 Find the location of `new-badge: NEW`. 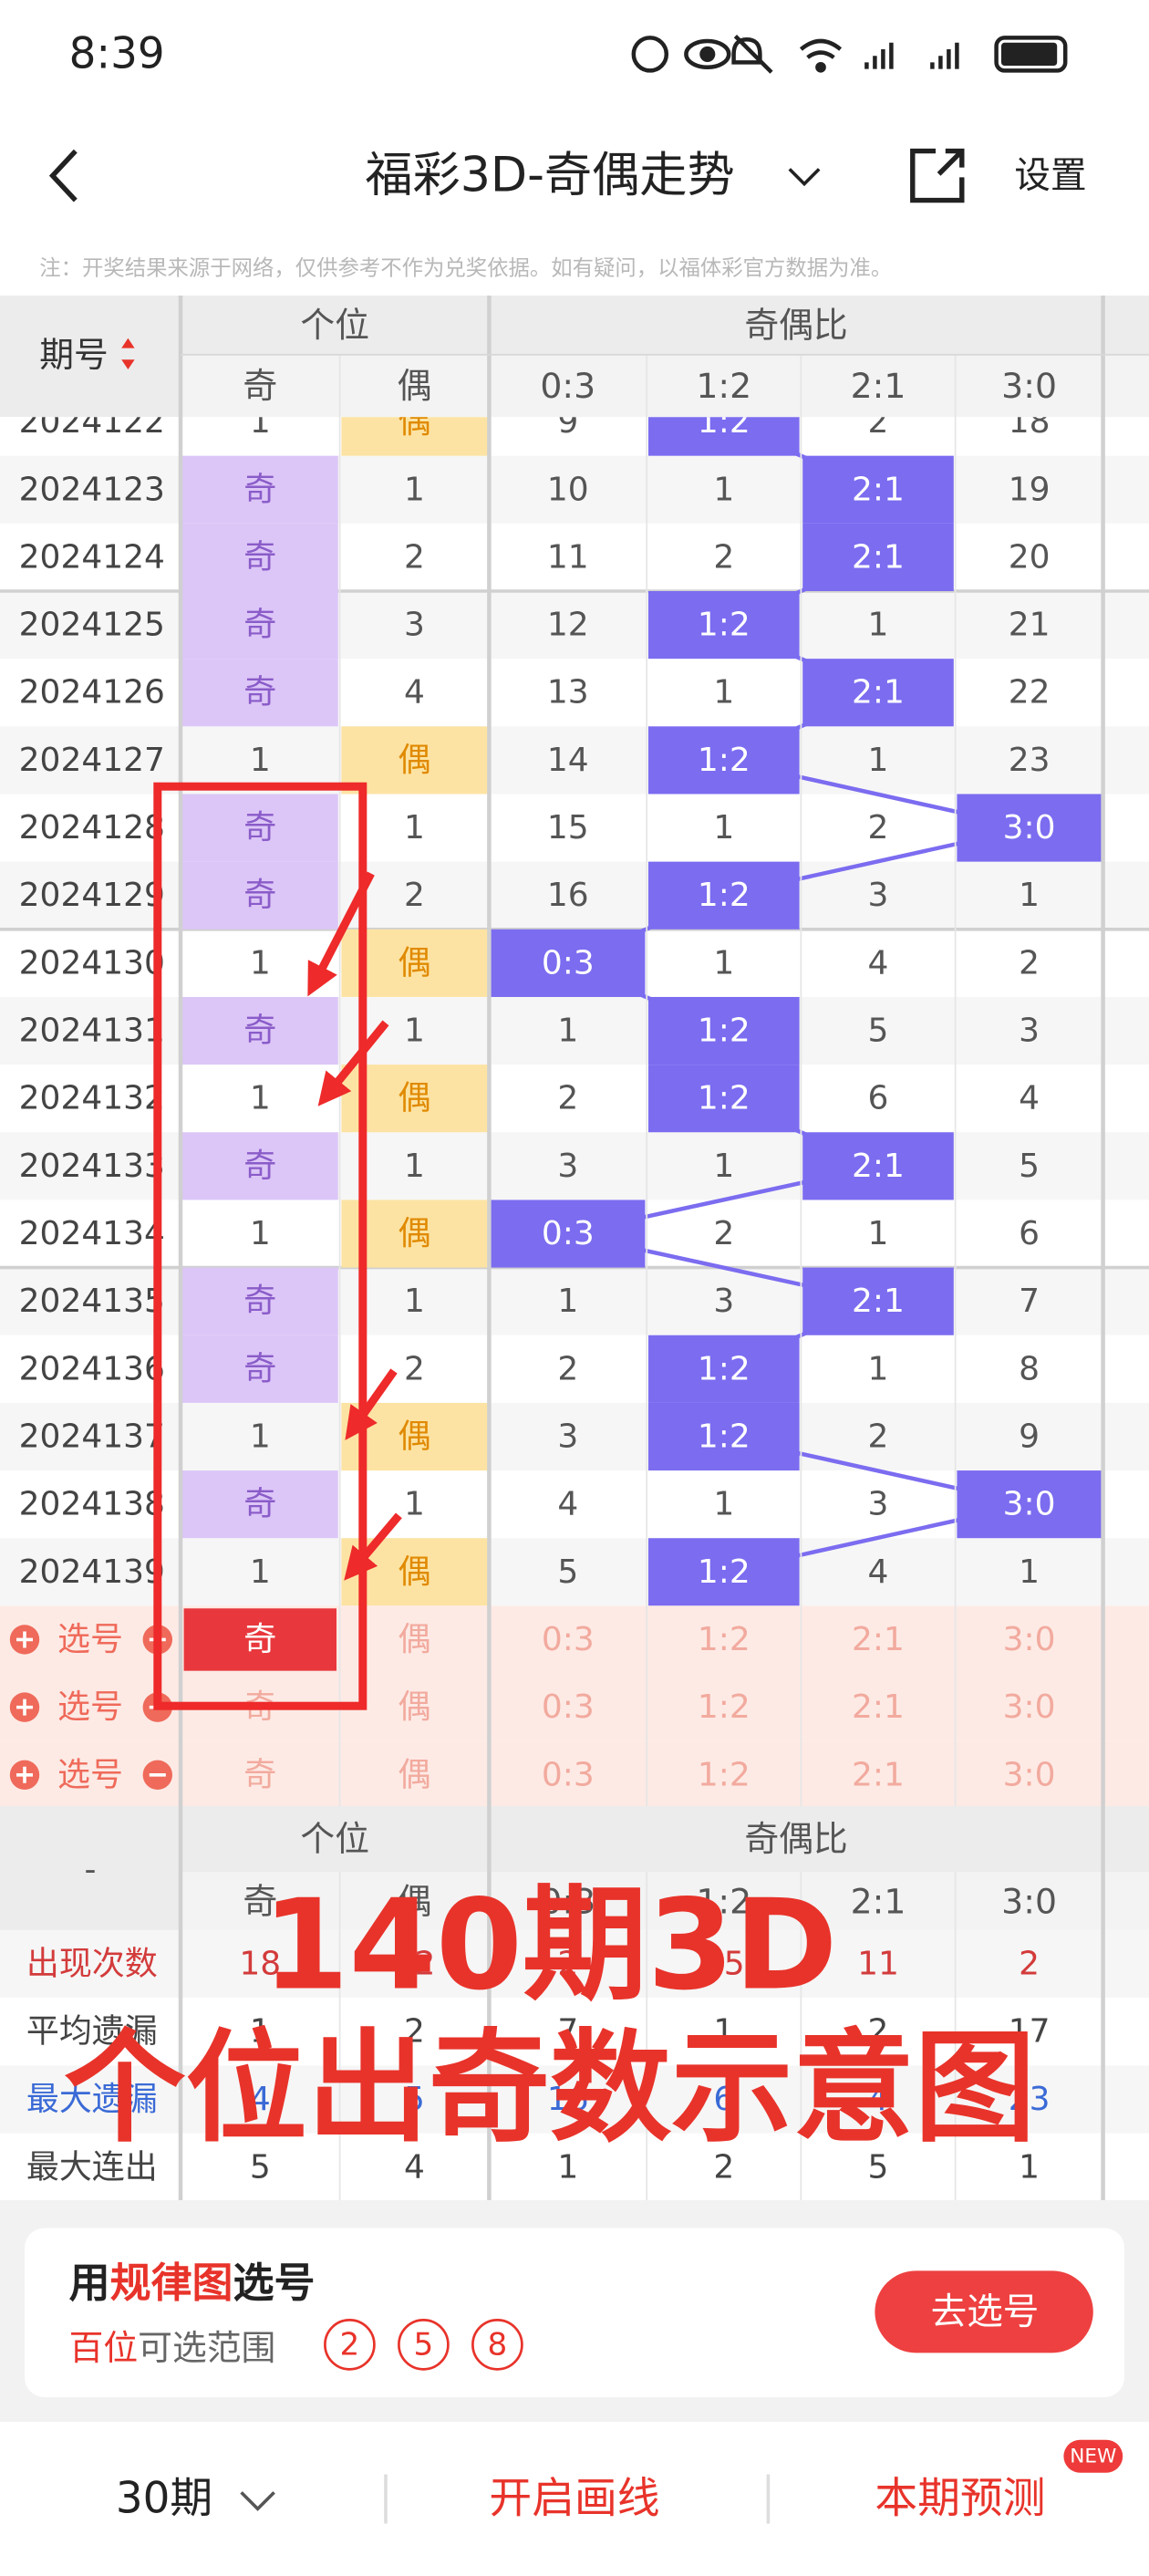

new-badge: NEW is located at coordinates (1093, 2456).